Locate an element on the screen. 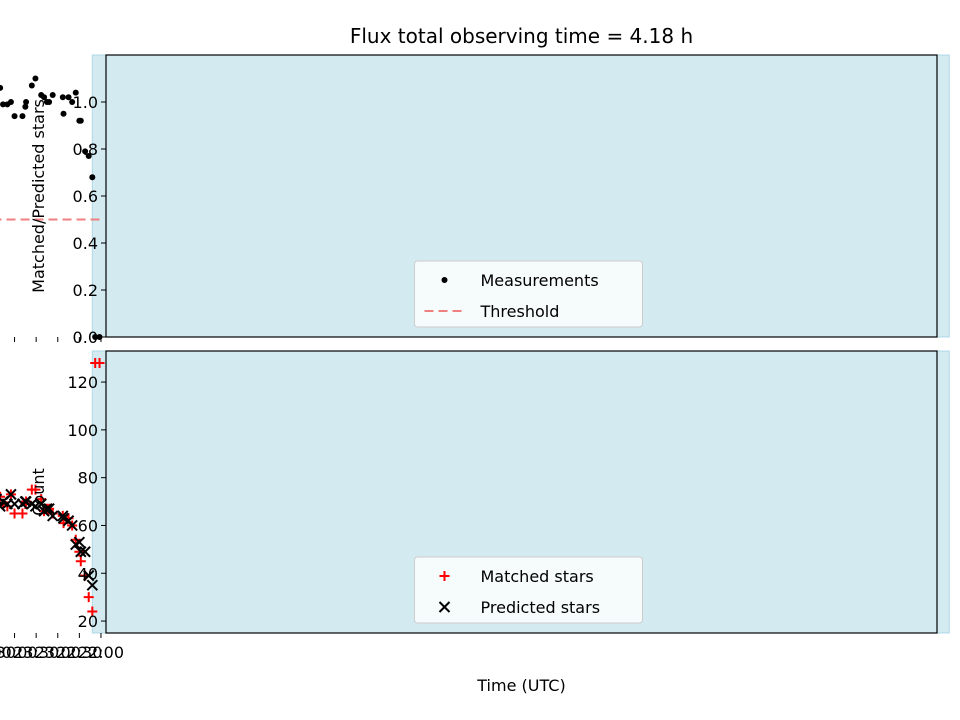 This screenshot has width=960, height=720. x-axis-label: Time (UTC) is located at coordinates (520, 685).